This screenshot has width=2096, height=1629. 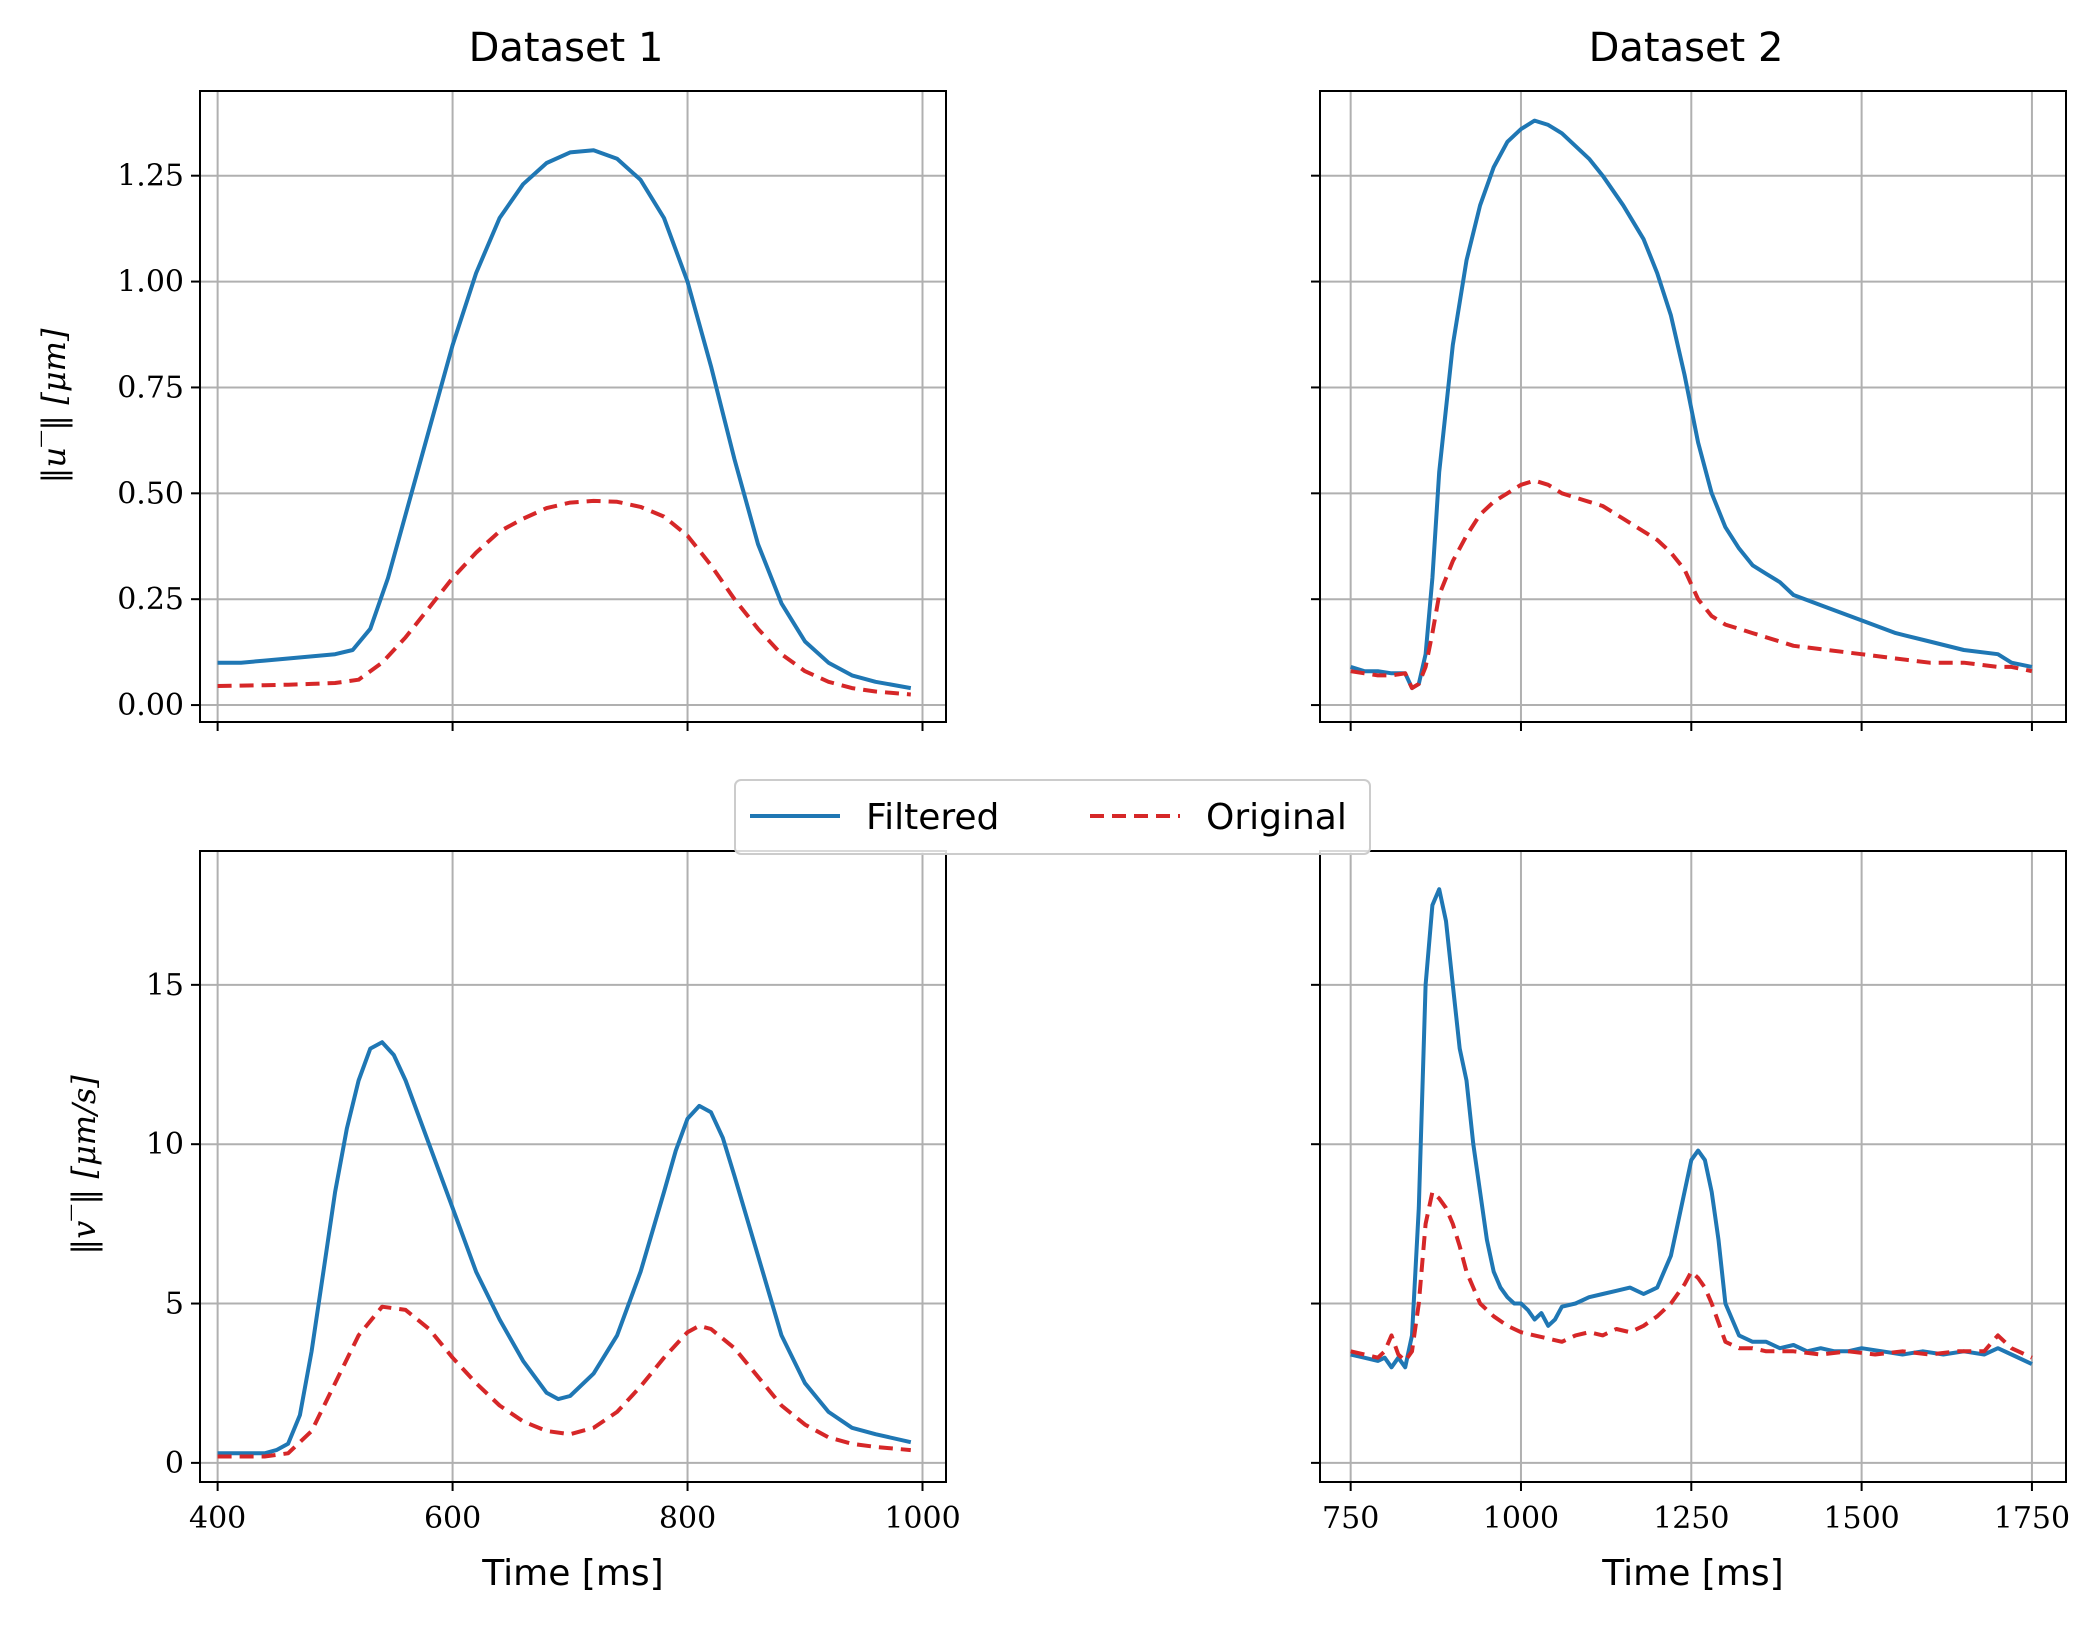 I want to click on y-tick-label: 5, so click(x=174, y=1304).